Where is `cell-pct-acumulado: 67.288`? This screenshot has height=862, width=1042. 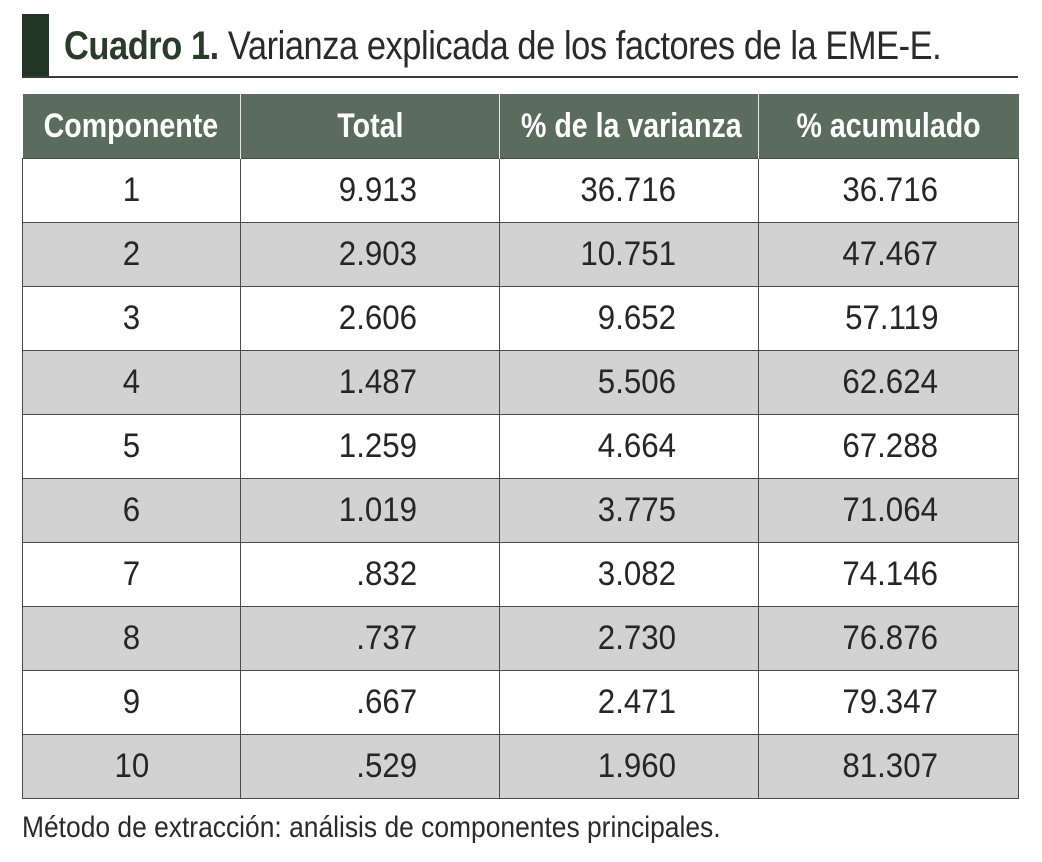
cell-pct-acumulado: 67.288 is located at coordinates (888, 446).